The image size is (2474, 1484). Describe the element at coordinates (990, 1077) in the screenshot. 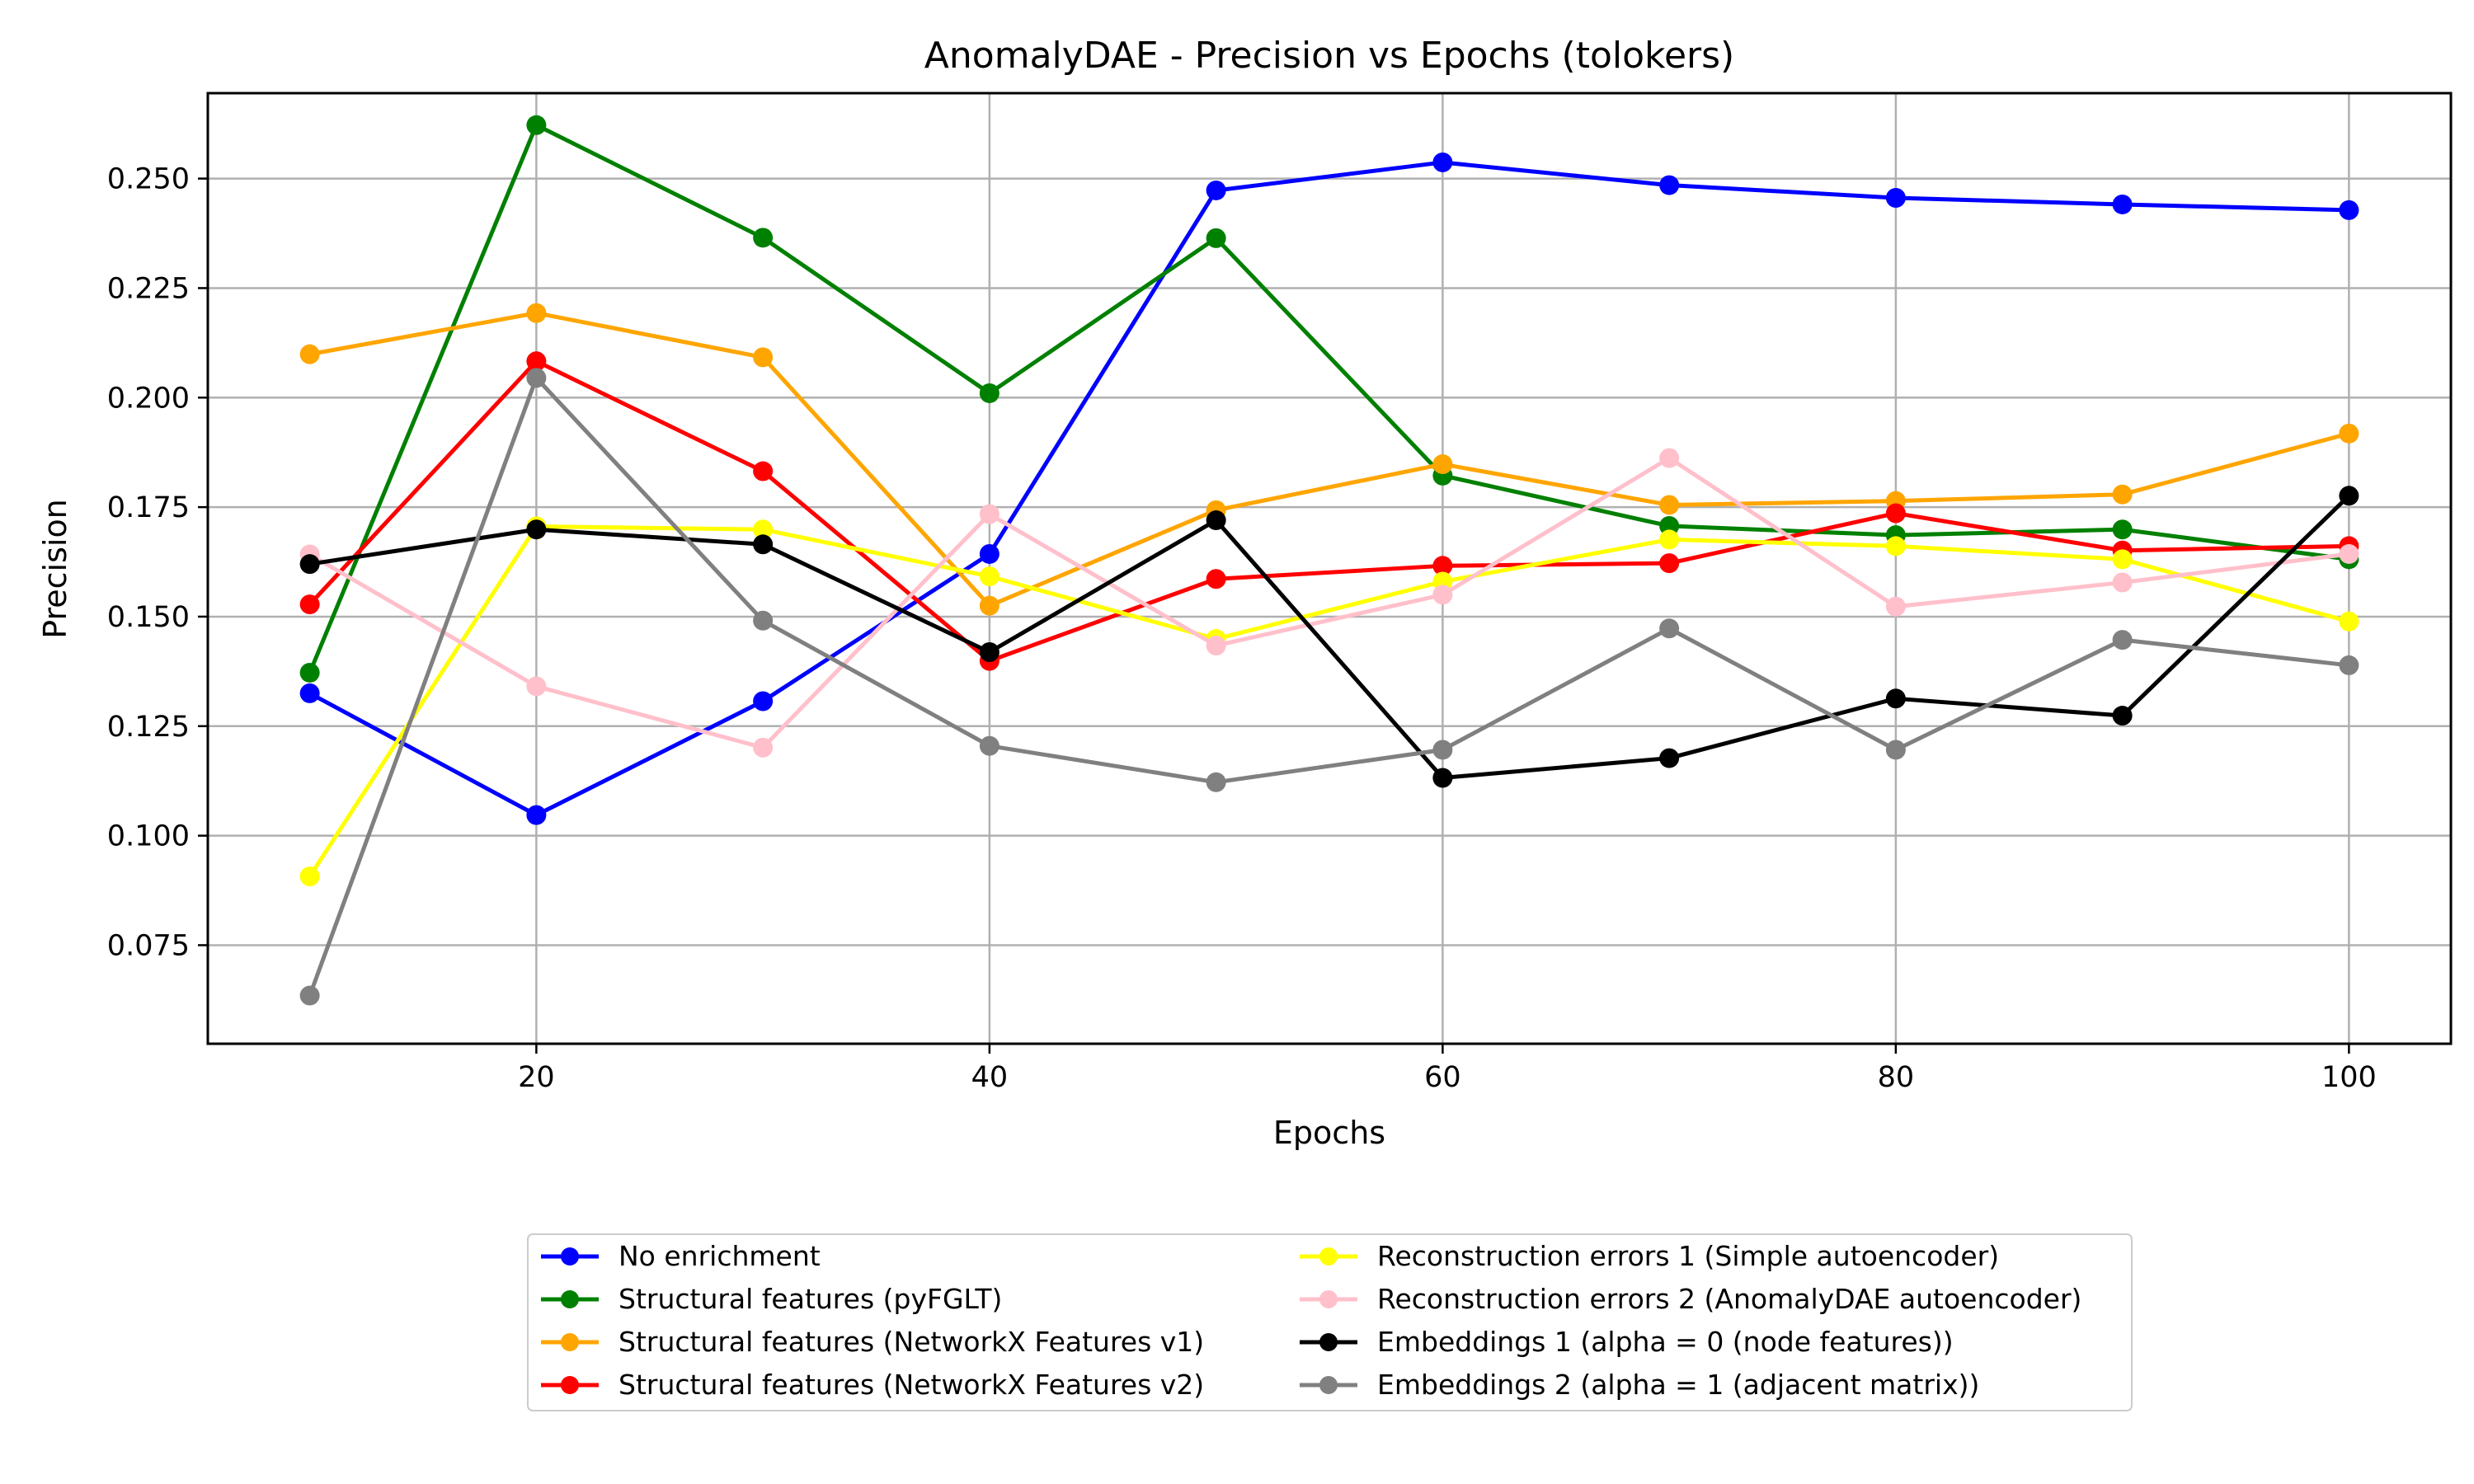

I see `x-tick-label: 40` at that location.